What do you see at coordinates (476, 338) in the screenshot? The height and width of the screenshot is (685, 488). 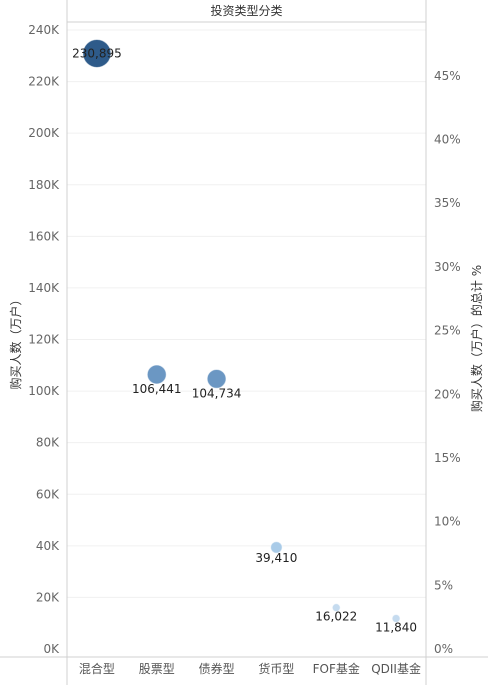 I see `y2-axis-title: 购买人数（万户）的总计 %` at bounding box center [476, 338].